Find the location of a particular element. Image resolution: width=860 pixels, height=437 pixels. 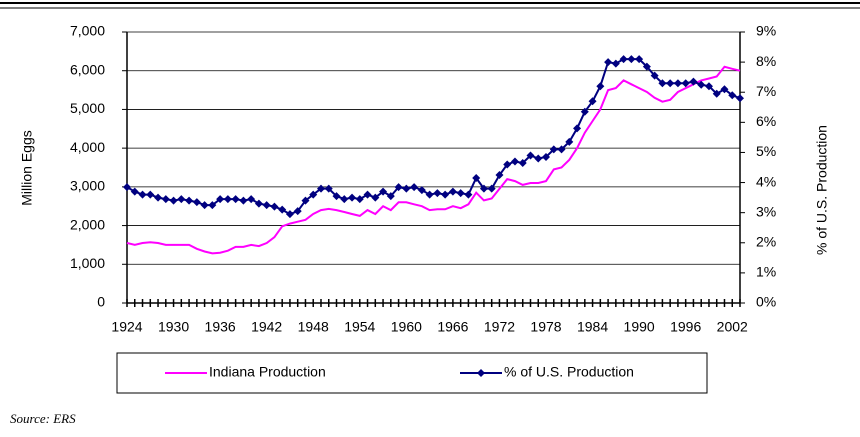

x-tick-label: 1942 is located at coordinates (266, 327).